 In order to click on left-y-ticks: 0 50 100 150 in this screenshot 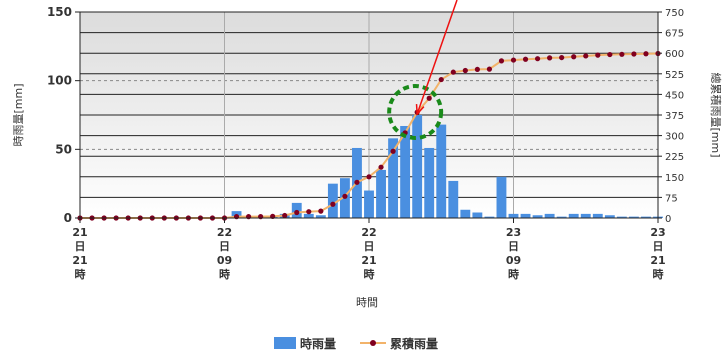, I will do `click(63, 115)`.